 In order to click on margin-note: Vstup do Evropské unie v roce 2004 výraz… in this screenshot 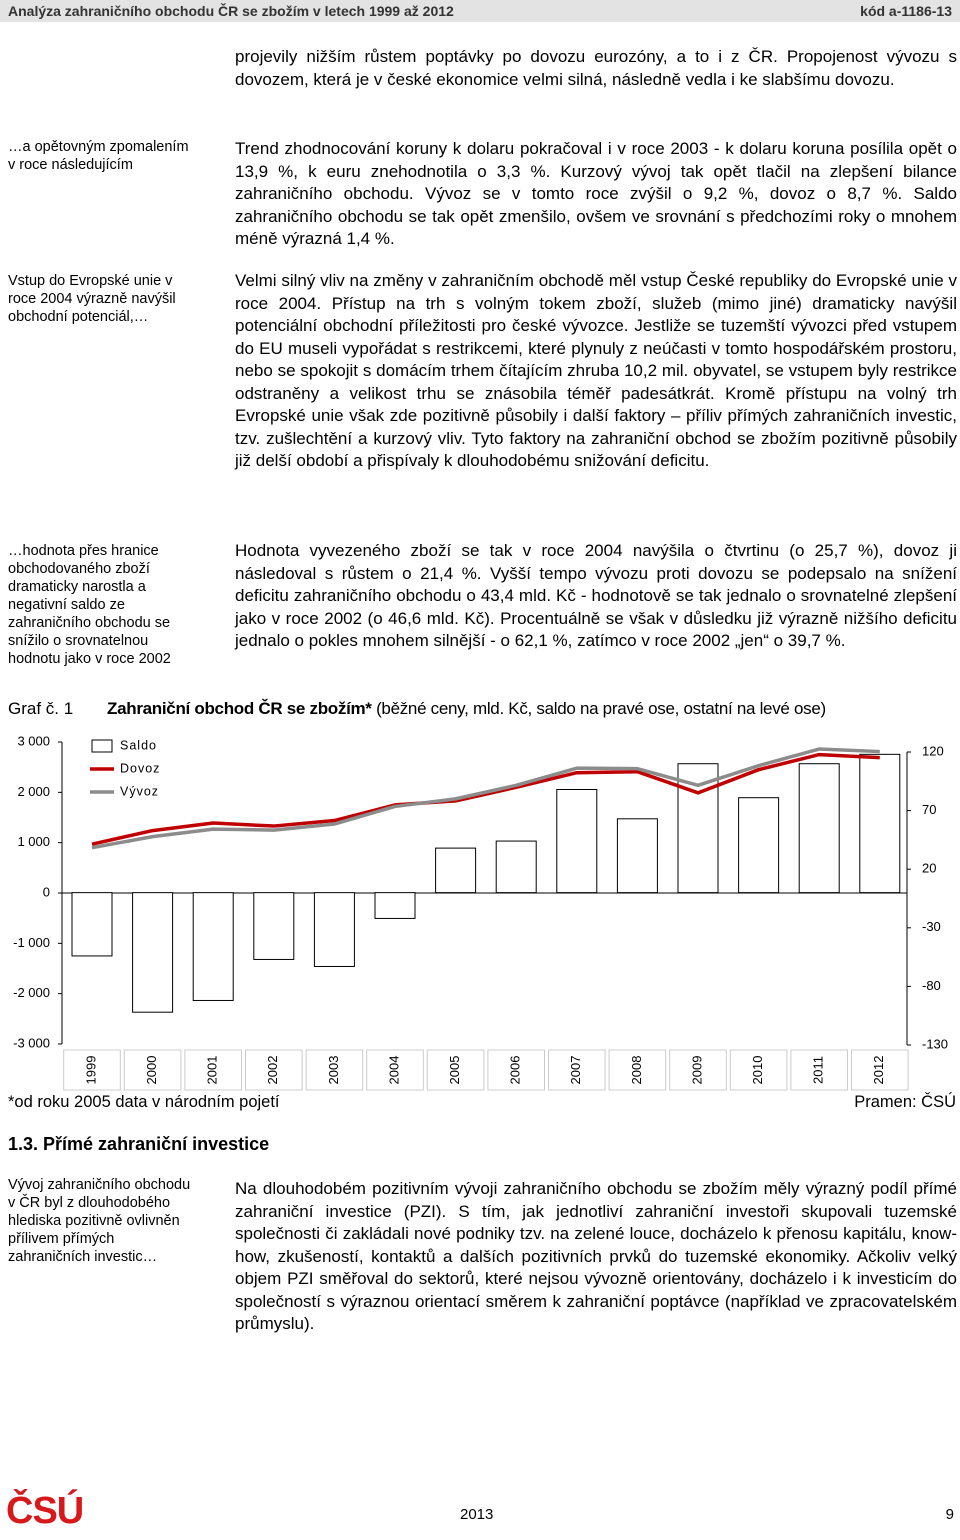, I will do `click(92, 299)`.